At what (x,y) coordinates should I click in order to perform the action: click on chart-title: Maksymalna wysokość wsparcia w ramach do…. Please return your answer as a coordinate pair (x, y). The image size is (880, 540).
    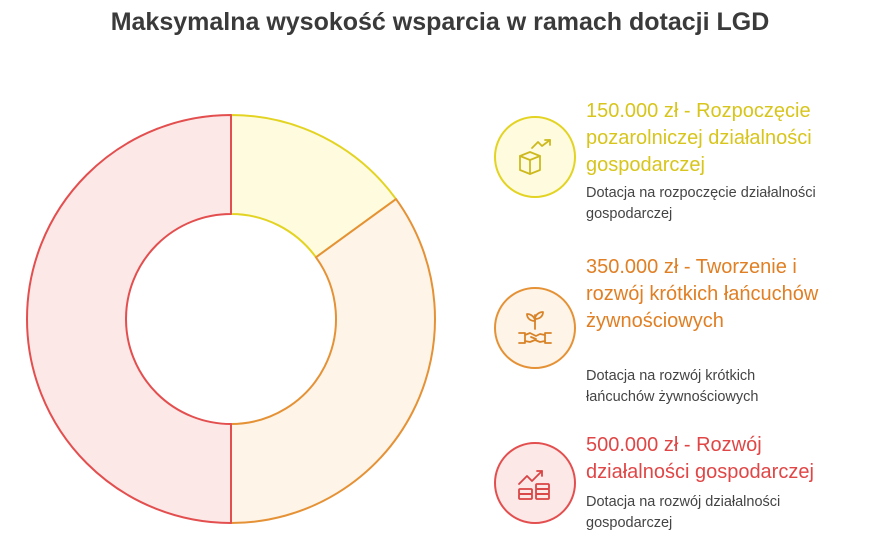
    Looking at the image, I should click on (440, 22).